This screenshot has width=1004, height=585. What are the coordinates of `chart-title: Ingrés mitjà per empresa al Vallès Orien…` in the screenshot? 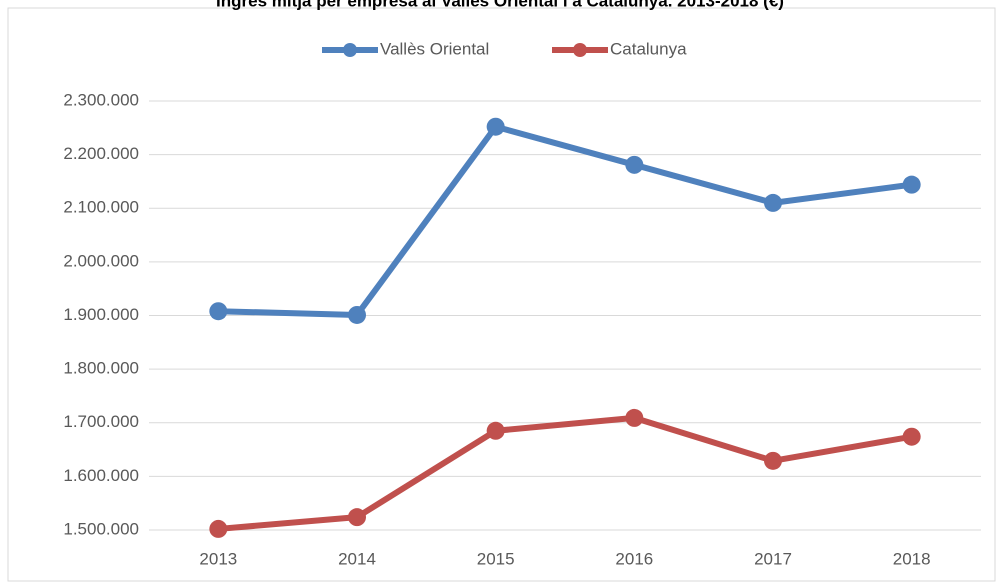 It's located at (500, 5).